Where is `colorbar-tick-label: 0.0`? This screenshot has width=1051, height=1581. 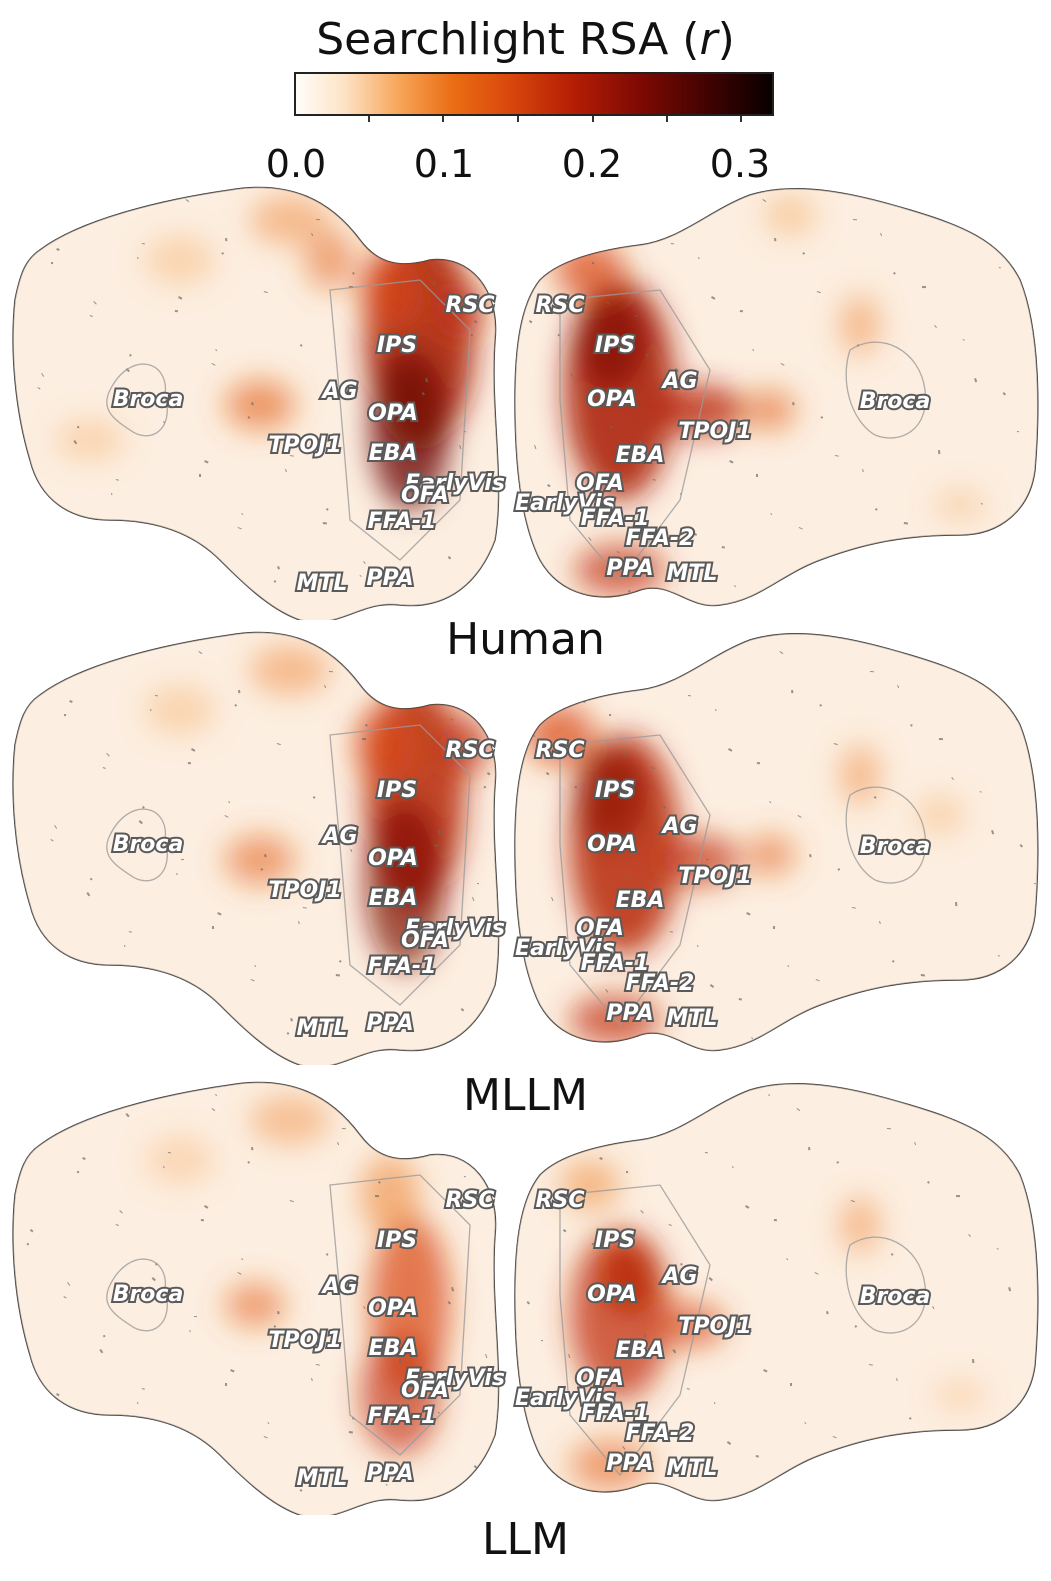
colorbar-tick-label: 0.0 is located at coordinates (296, 164).